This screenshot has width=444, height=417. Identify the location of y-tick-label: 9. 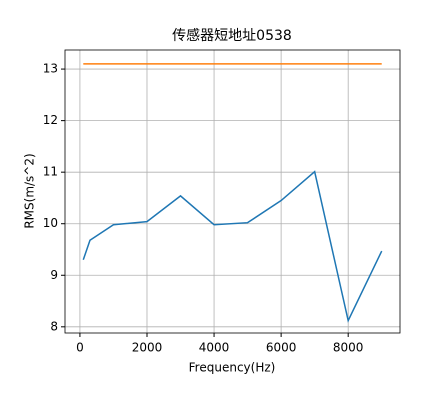
(54, 275).